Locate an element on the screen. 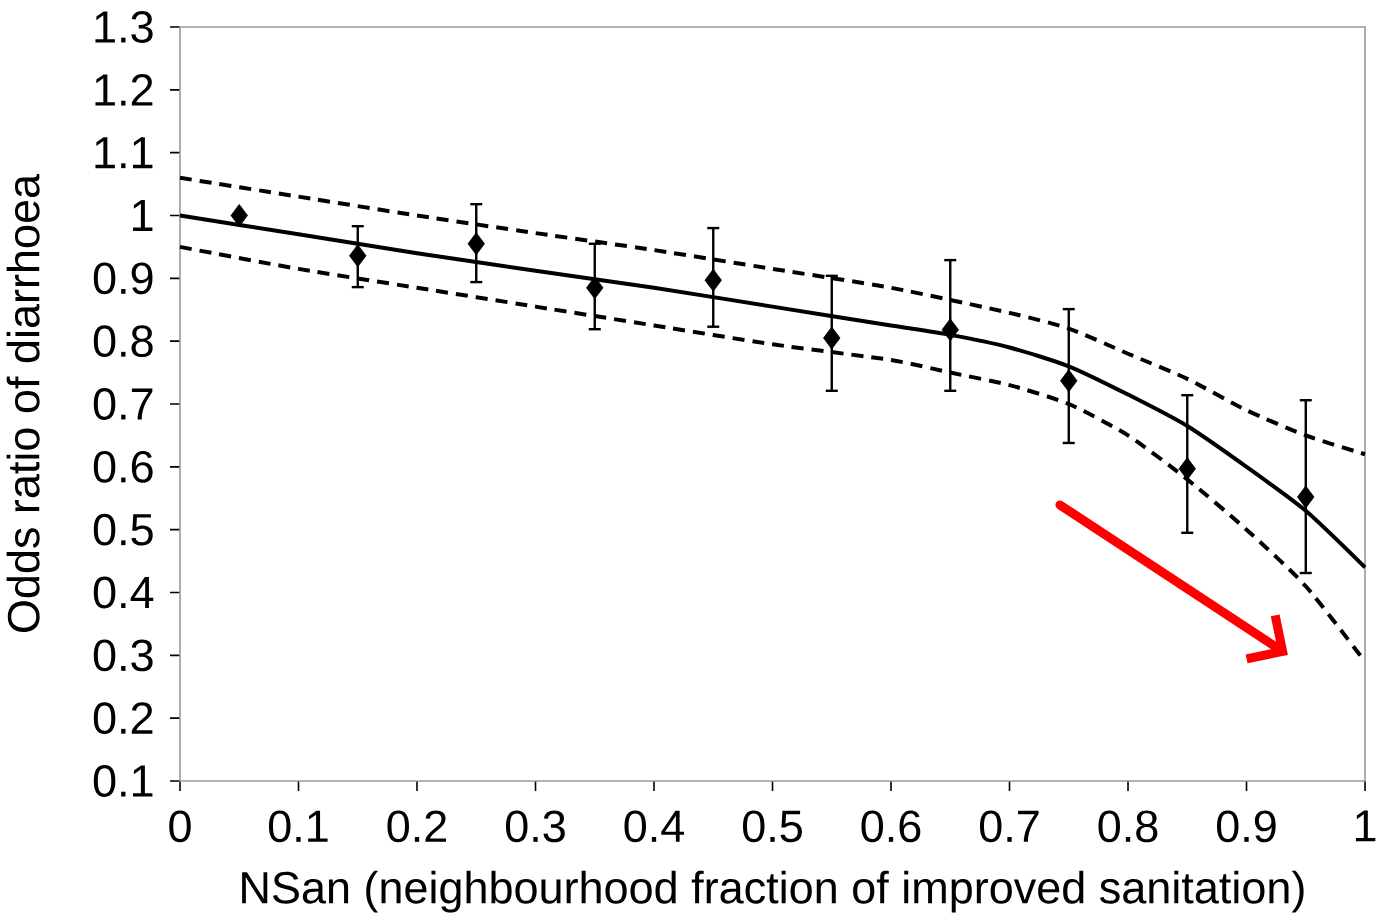  x-axis-title: NSan (neighbourhood fraction of improved sanitation) is located at coordinates (773, 891).